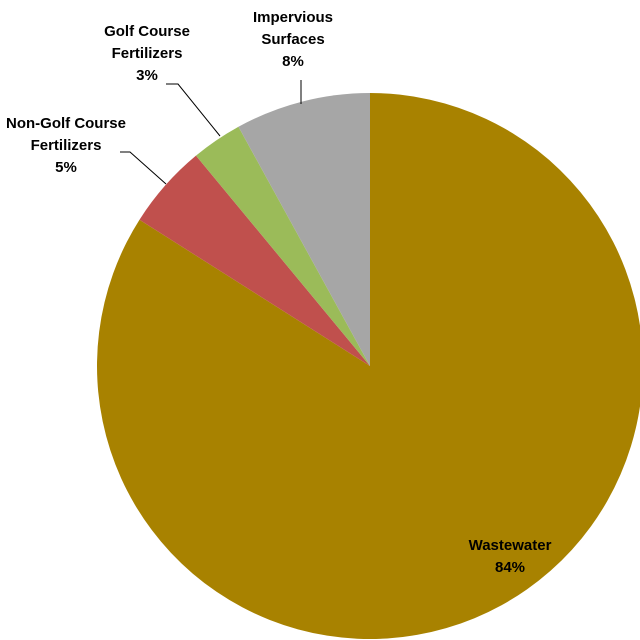  I want to click on data-label: Impervious Surfaces 8%, so click(293, 39).